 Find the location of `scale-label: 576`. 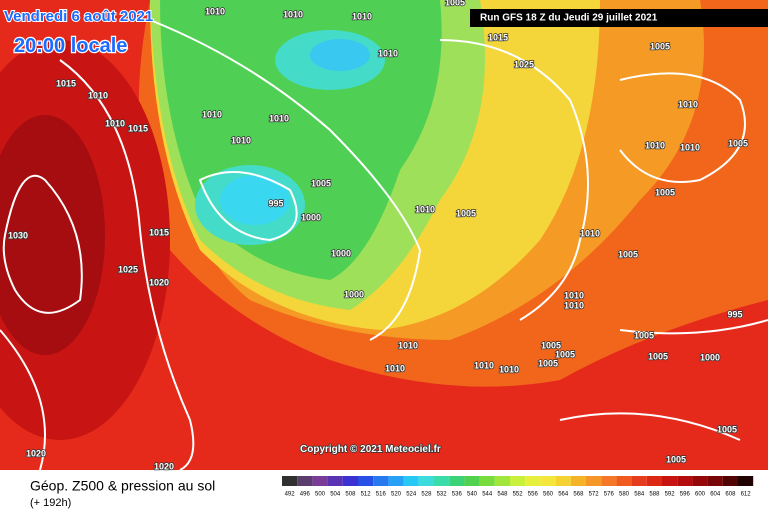

scale-label: 576 is located at coordinates (609, 495).